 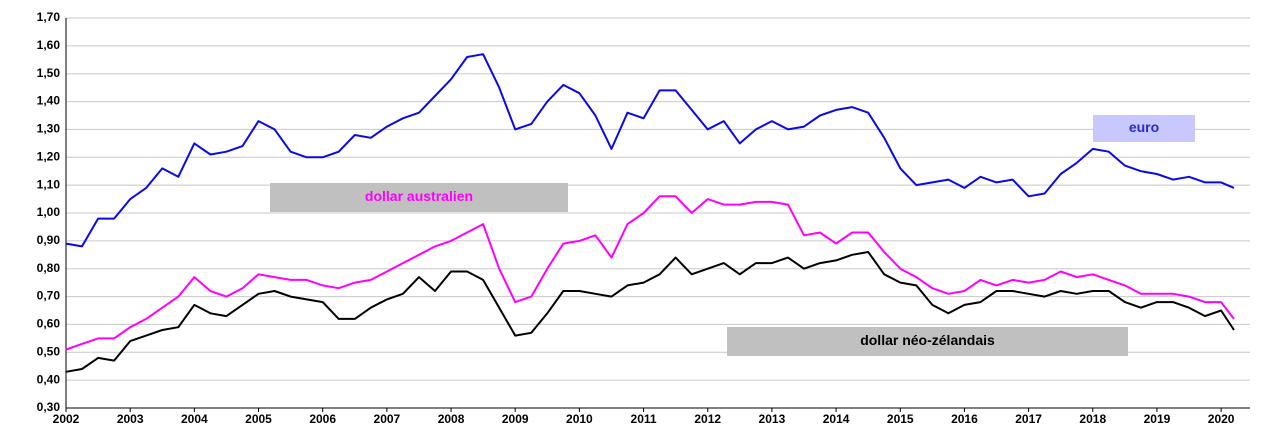 I want to click on x-tick-label: 2006, so click(x=322, y=419).